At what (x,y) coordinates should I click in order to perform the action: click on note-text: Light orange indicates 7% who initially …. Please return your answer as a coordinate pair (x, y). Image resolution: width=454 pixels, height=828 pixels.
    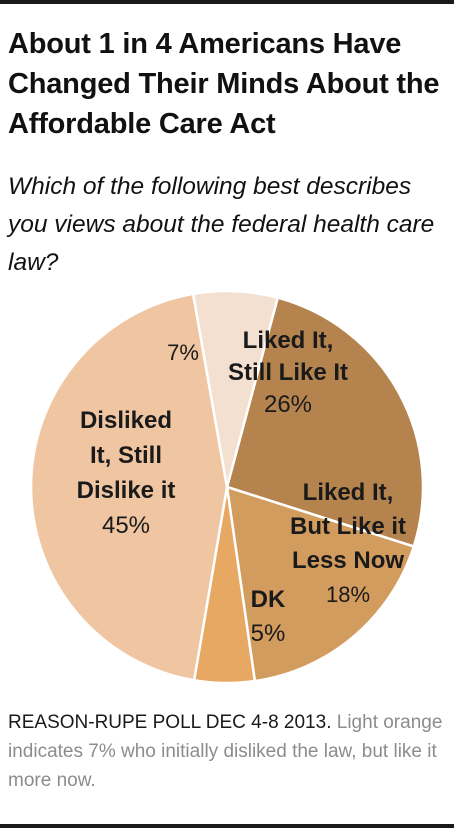
    Looking at the image, I should click on (225, 751).